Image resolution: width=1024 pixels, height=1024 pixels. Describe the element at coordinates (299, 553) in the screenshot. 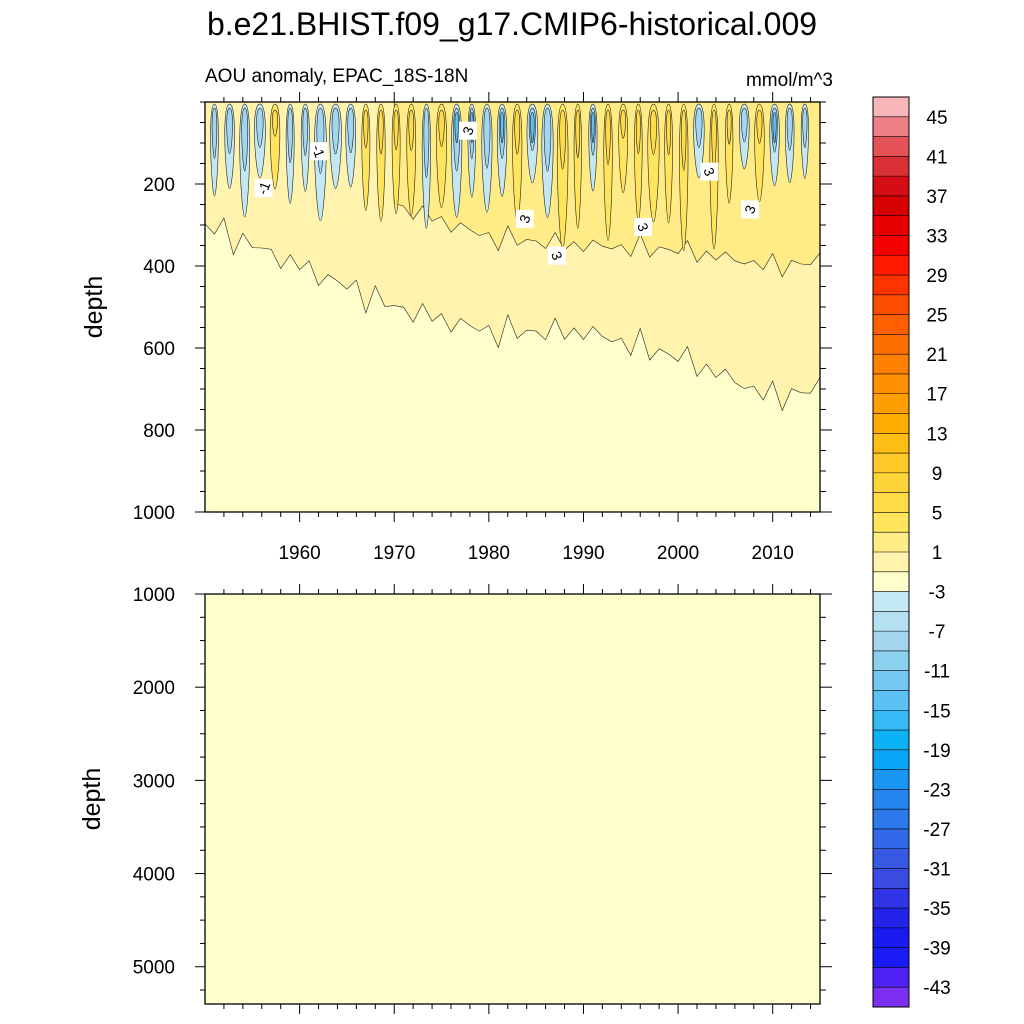

I see `x-tick-label: 1960` at that location.